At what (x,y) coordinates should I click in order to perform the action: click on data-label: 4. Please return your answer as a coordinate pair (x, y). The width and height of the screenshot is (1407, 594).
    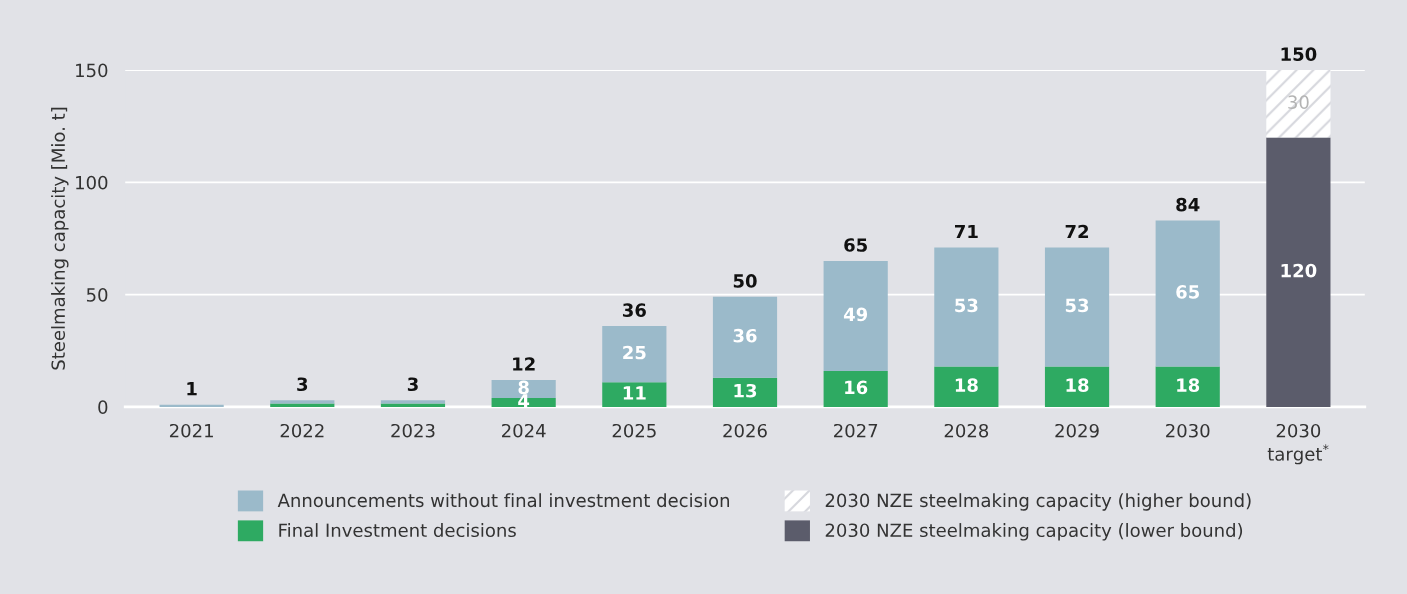
    Looking at the image, I should click on (524, 401).